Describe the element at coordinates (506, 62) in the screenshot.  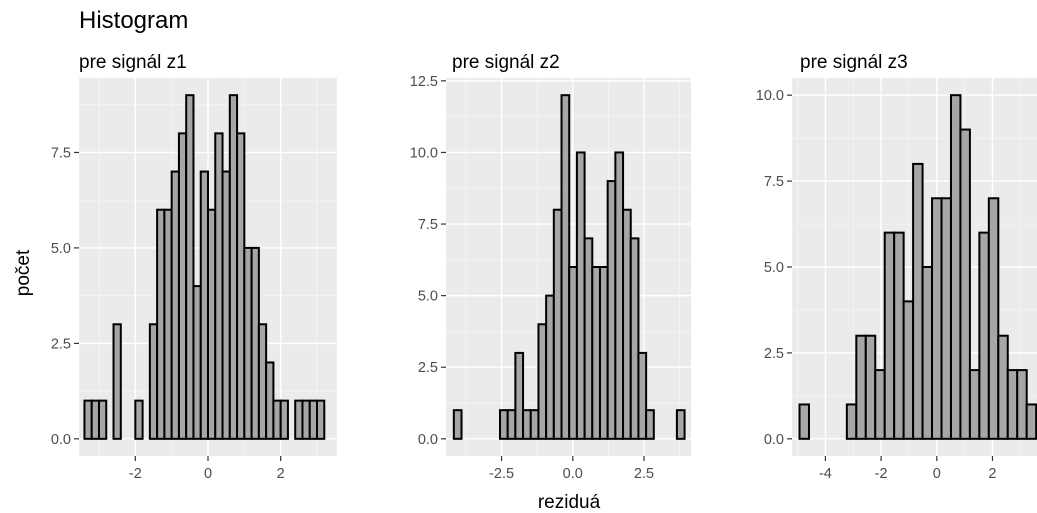
I see `panel-subtitle-z2: pre signál z2` at that location.